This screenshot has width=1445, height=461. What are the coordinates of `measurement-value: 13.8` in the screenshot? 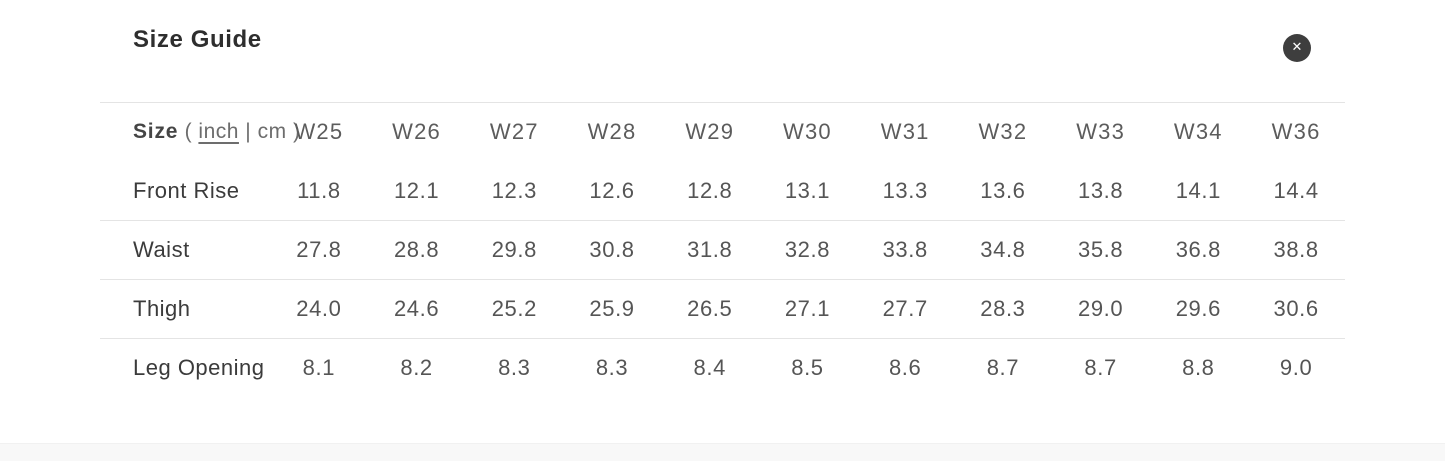 It's located at (1101, 190).